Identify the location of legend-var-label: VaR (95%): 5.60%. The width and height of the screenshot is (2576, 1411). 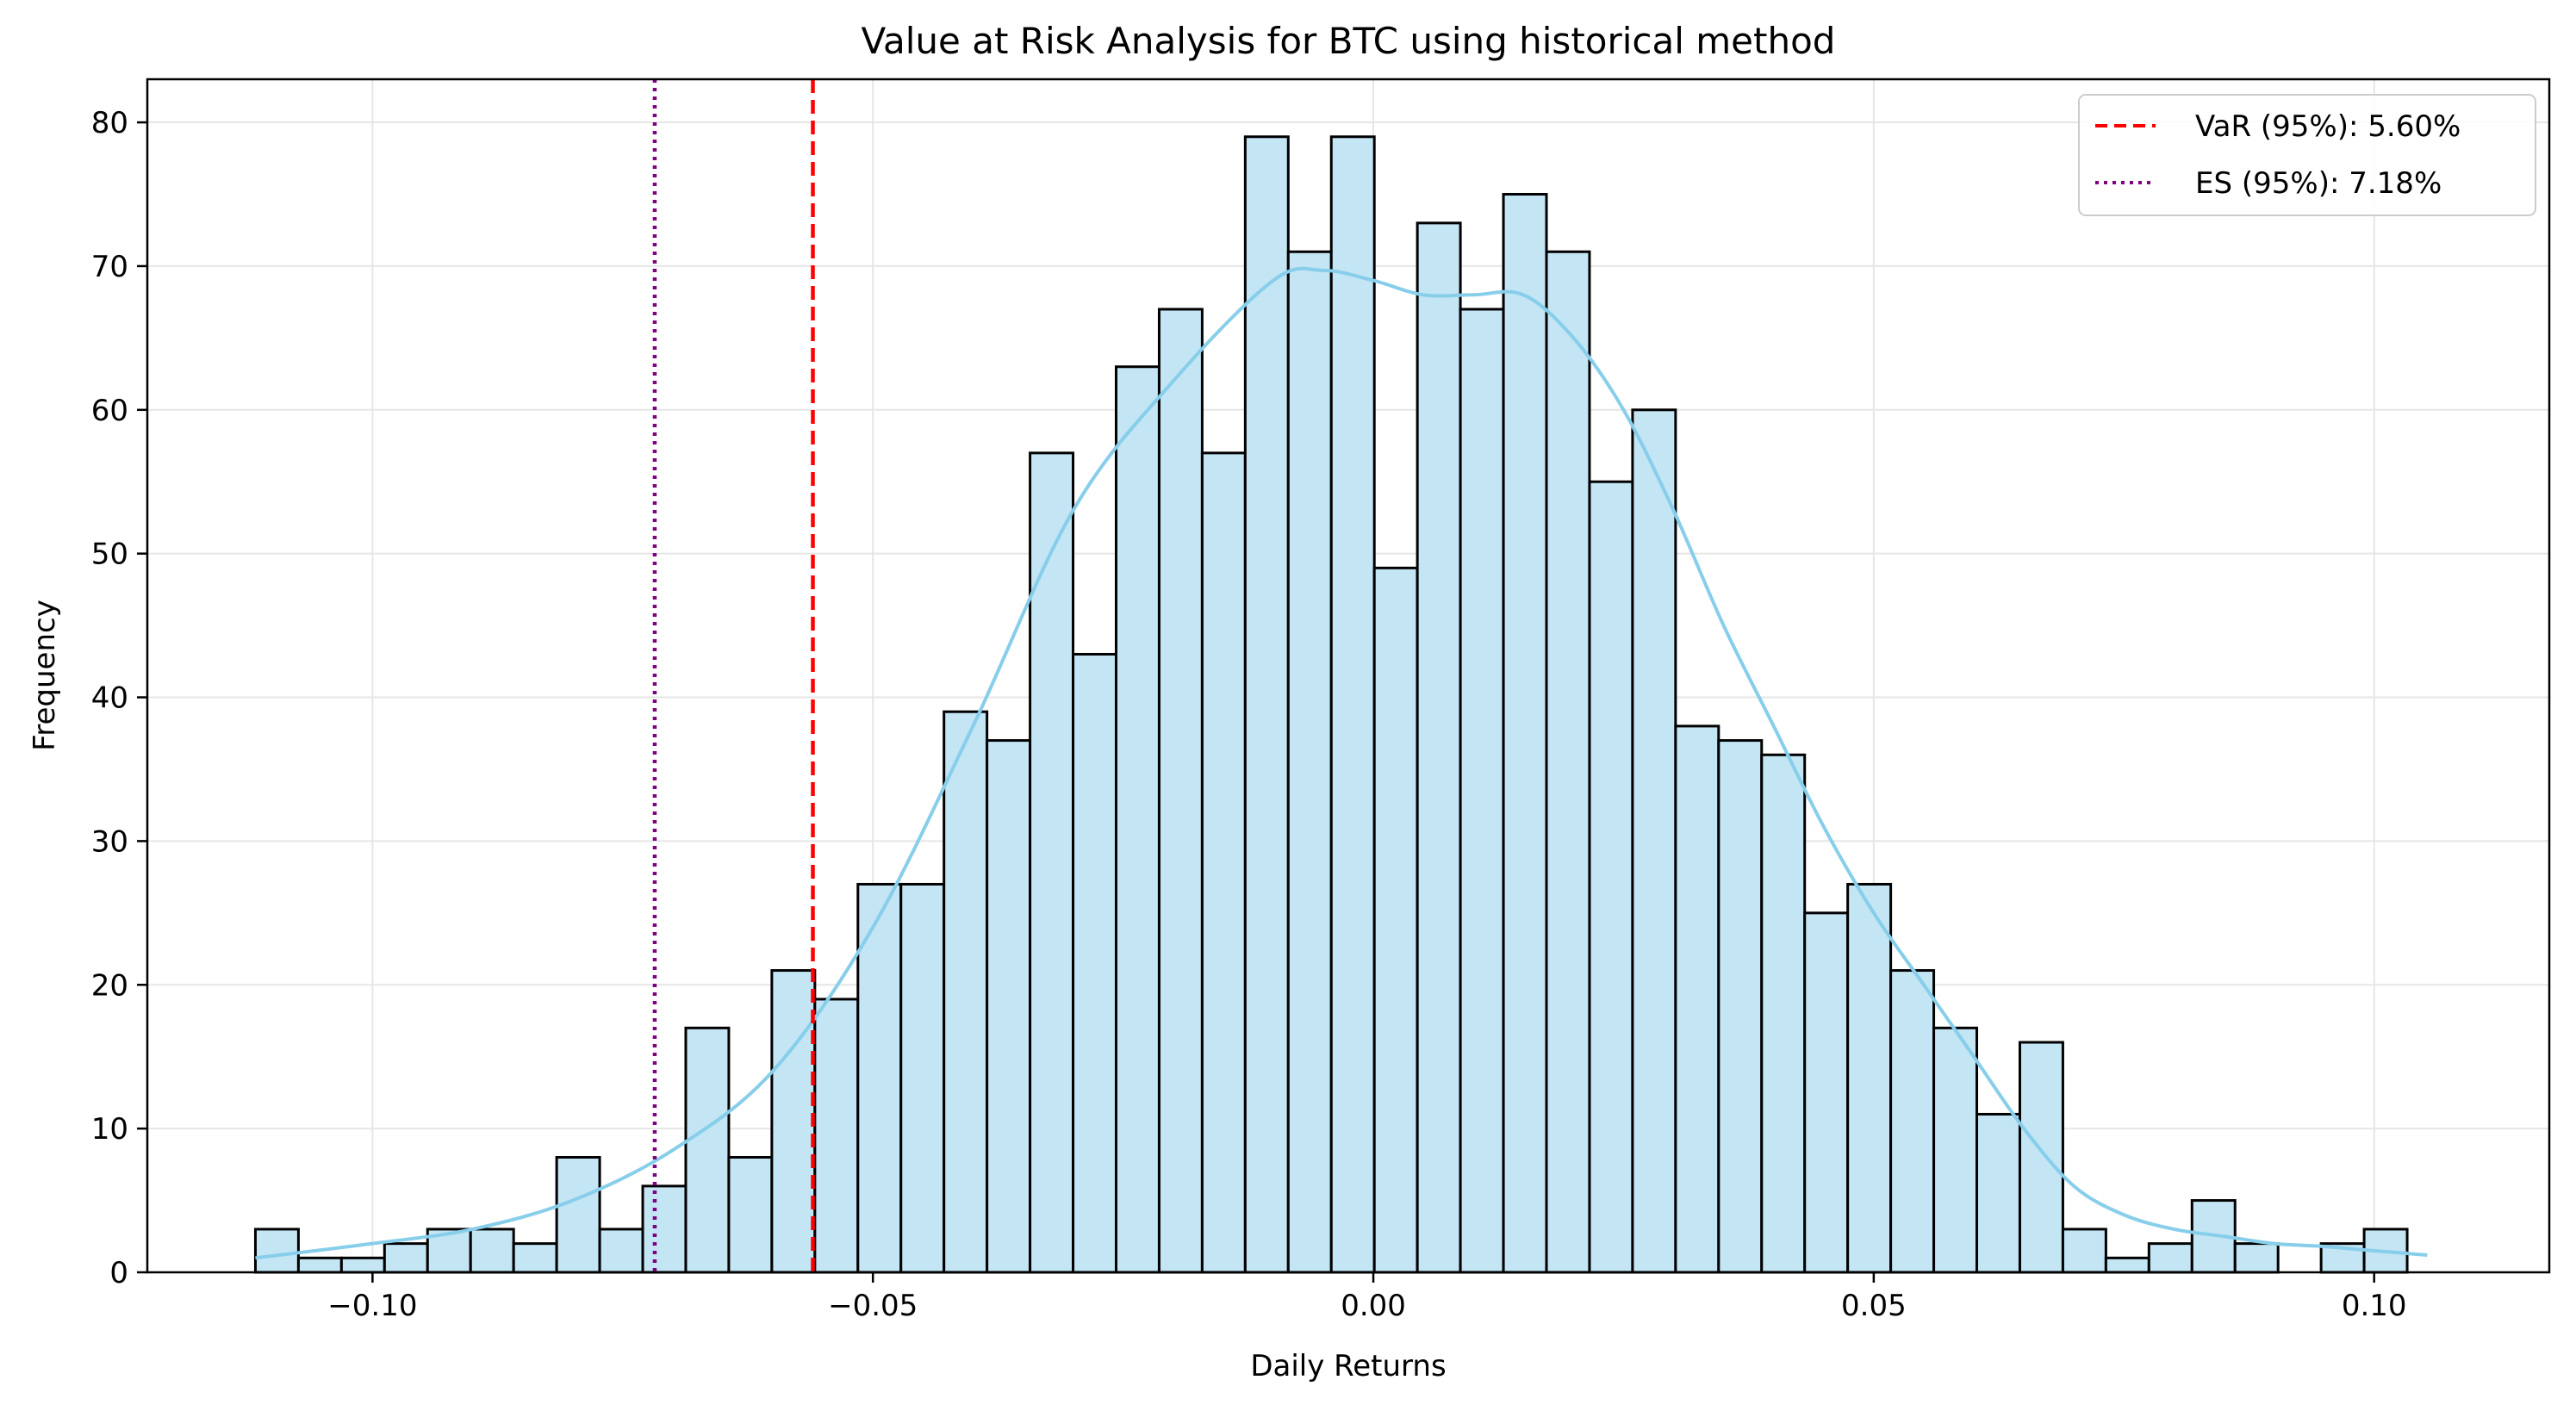
(2328, 127).